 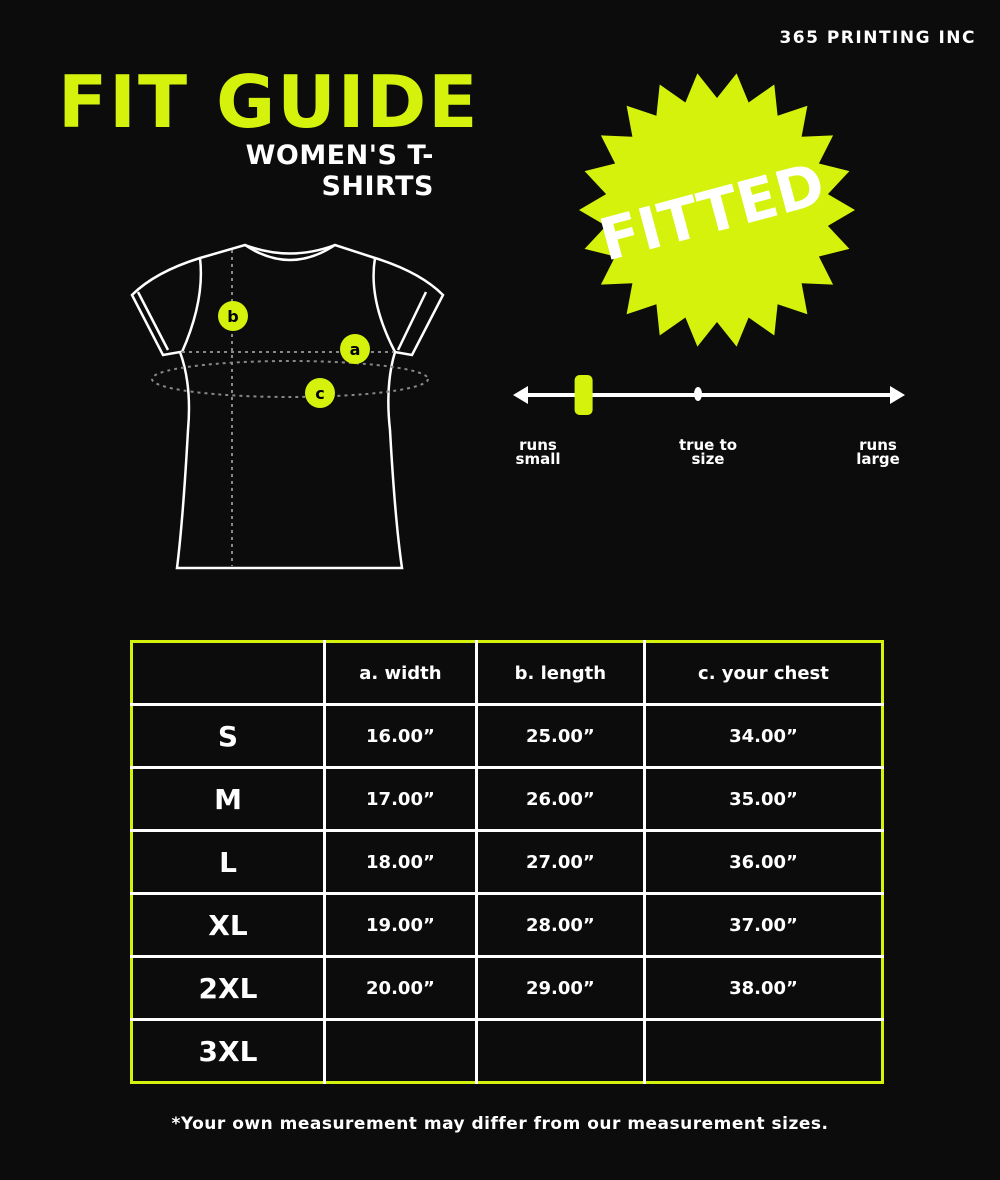 What do you see at coordinates (583, 395) in the screenshot?
I see `fit-level-marker` at bounding box center [583, 395].